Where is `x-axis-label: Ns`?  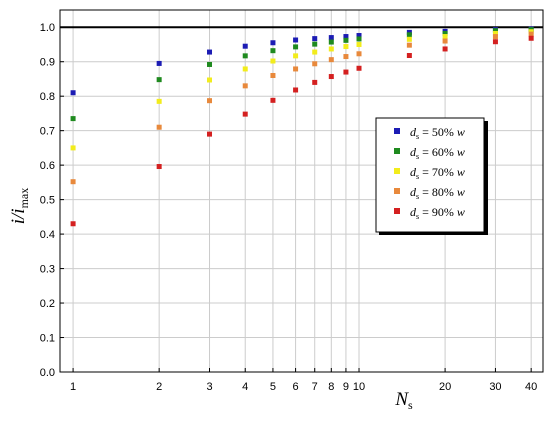 x-axis-label: Ns is located at coordinates (403, 400).